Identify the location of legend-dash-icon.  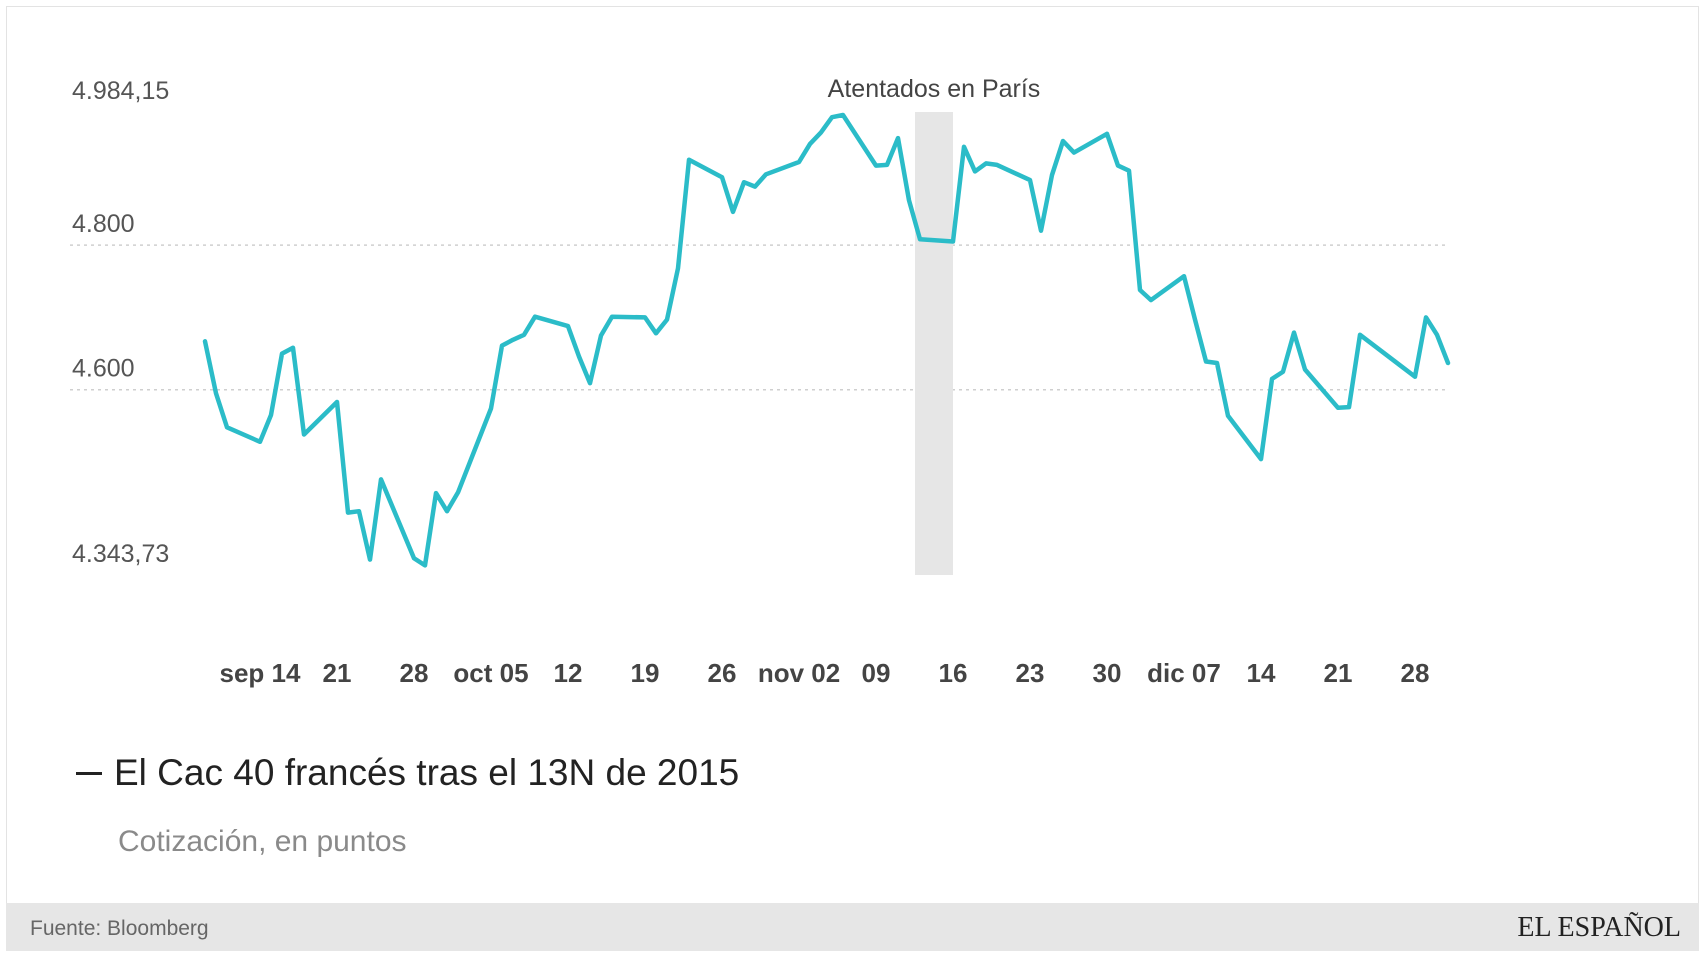
(89, 773).